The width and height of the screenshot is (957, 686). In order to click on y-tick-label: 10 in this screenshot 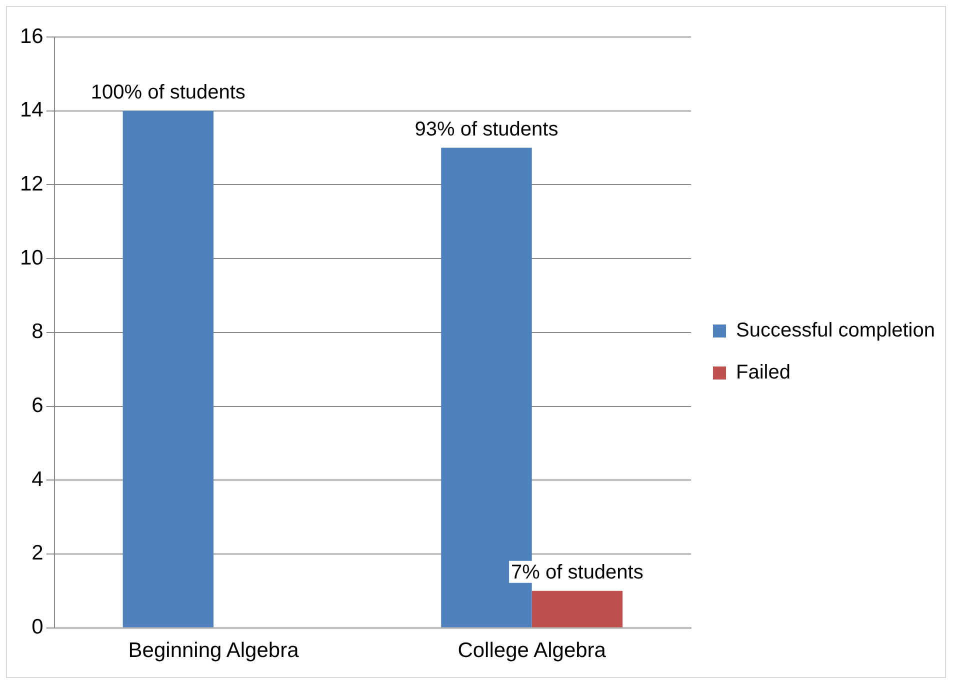, I will do `click(32, 258)`.